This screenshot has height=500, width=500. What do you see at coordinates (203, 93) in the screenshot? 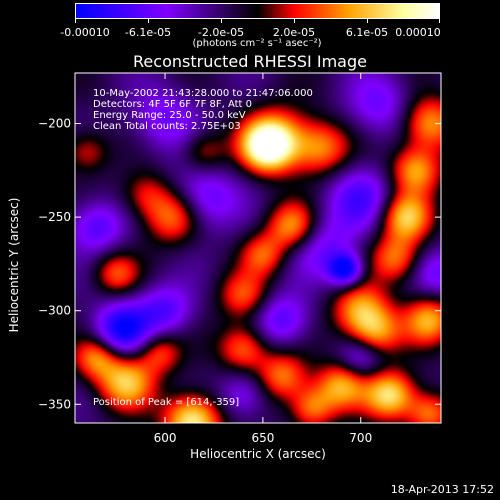
I see `info-time-range: 10-May-2002 21:43:28.000 to 21:47:06.000` at bounding box center [203, 93].